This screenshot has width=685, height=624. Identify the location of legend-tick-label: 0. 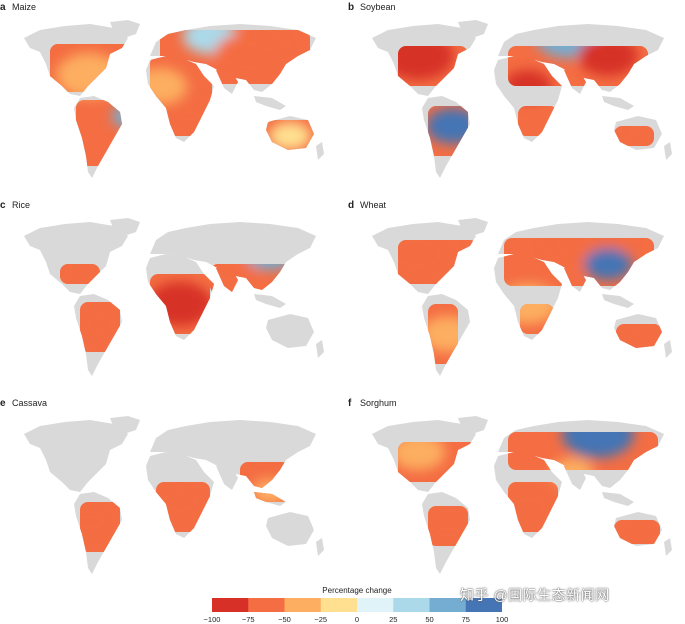
(357, 619).